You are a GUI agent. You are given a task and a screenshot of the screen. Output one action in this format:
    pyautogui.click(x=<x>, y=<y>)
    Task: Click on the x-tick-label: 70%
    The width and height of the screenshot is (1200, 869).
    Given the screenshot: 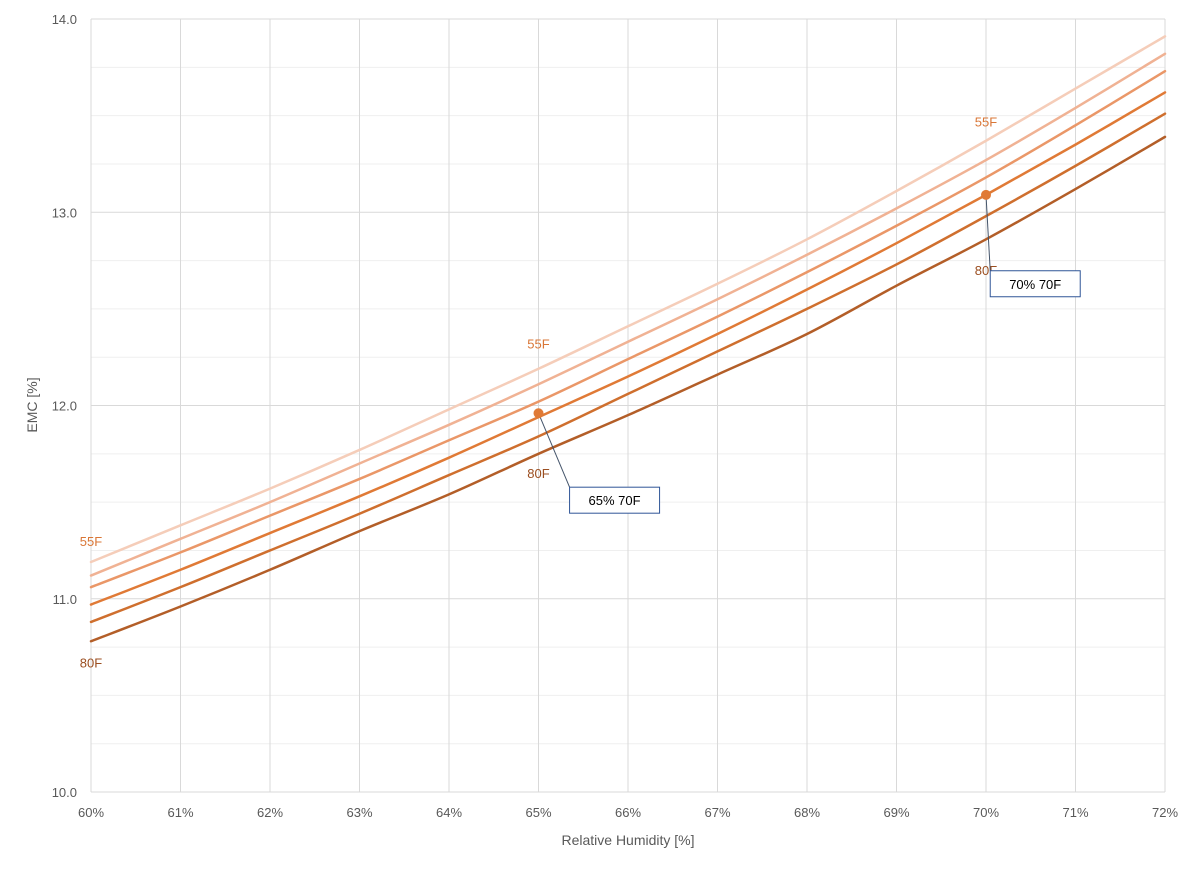 What is the action you would take?
    pyautogui.click(x=986, y=812)
    